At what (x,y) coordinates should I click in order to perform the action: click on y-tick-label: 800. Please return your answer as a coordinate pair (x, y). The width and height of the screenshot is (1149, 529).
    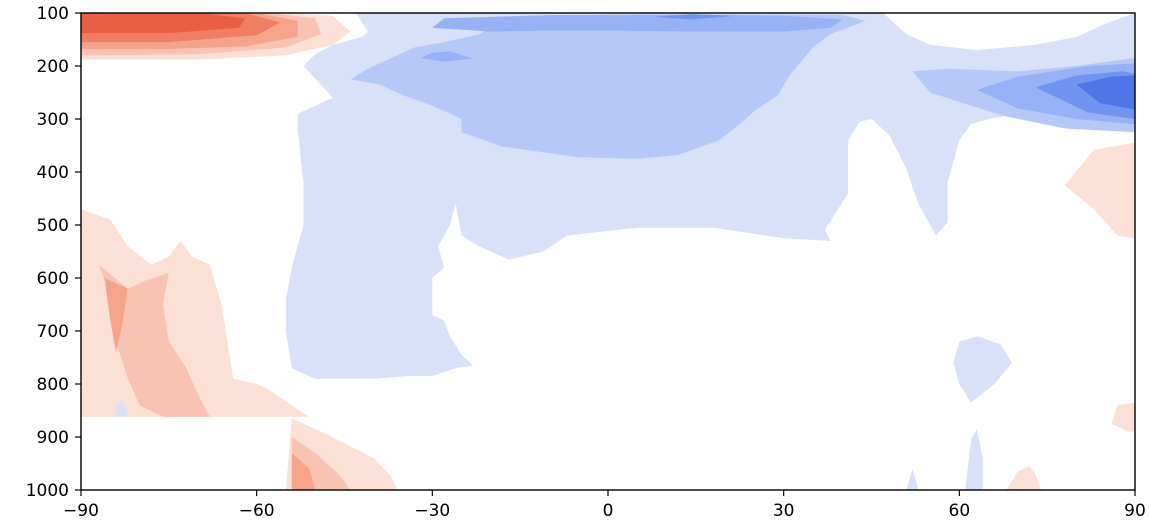
    Looking at the image, I should click on (53, 385).